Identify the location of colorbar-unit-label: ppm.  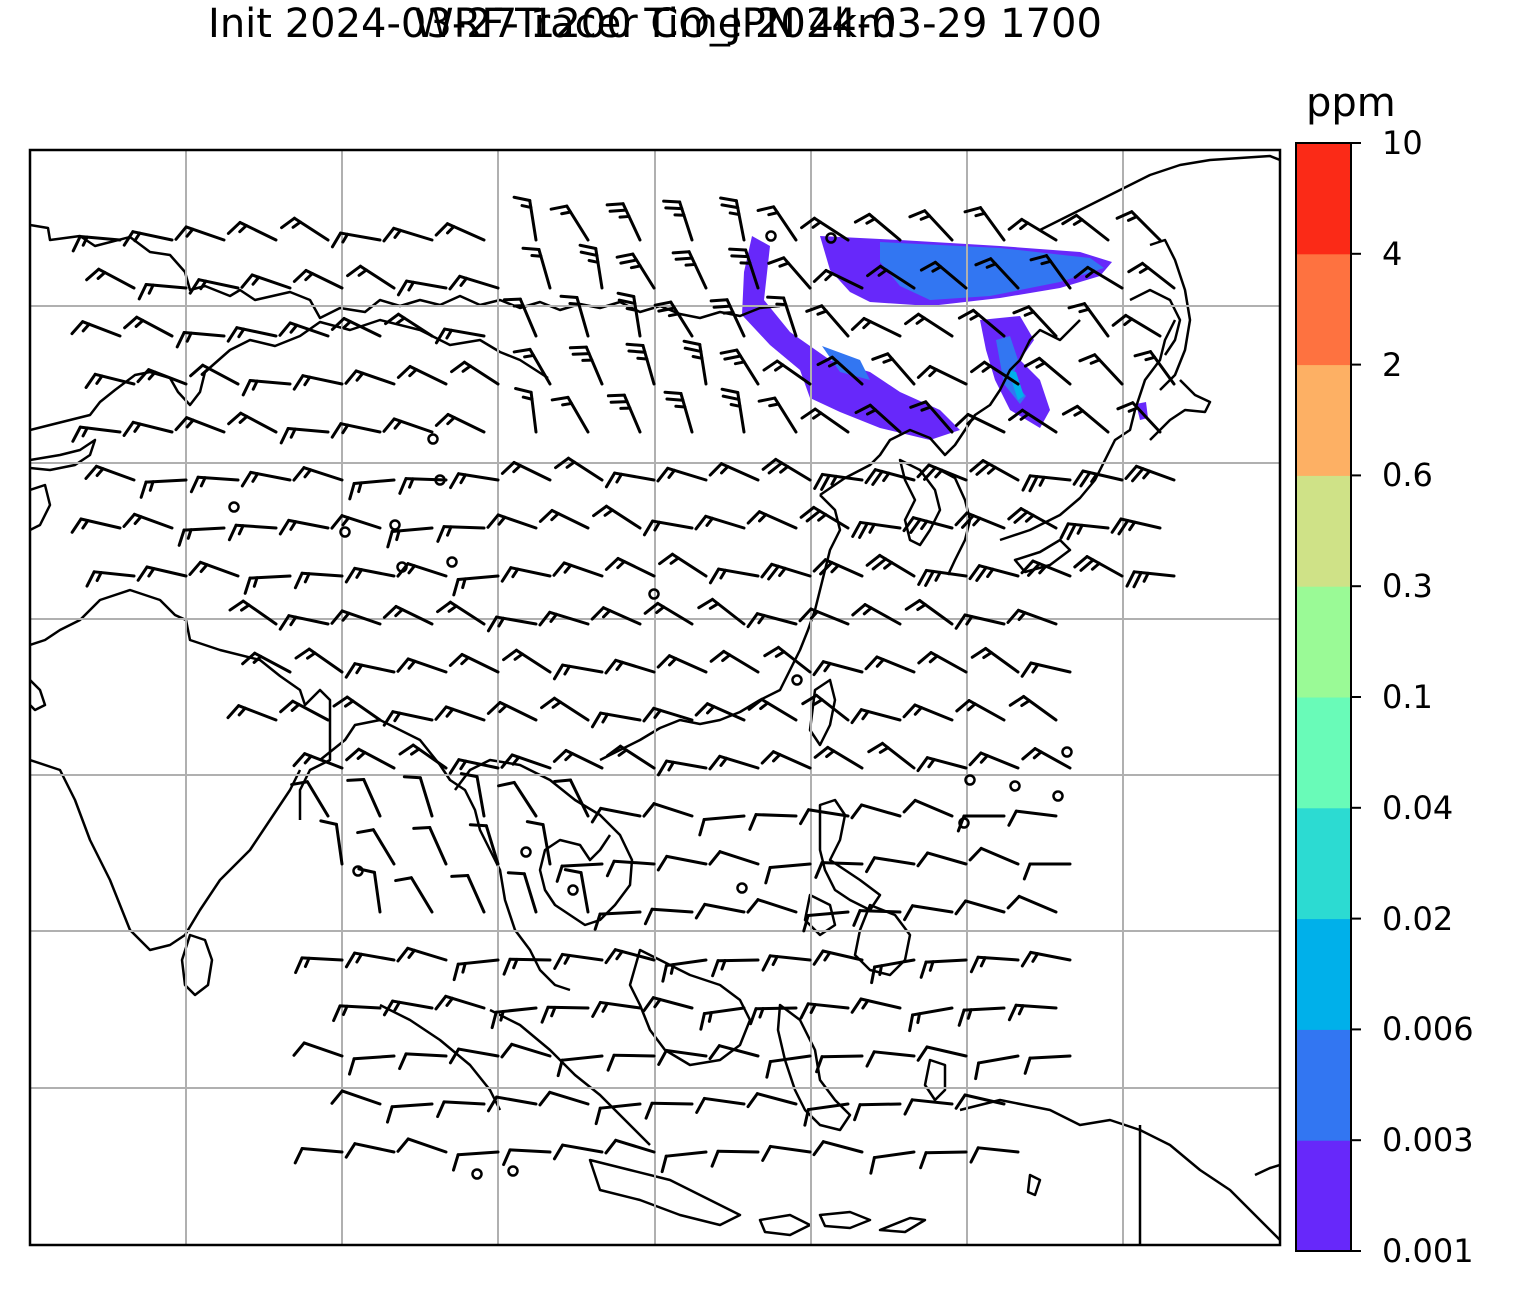
(1351, 103).